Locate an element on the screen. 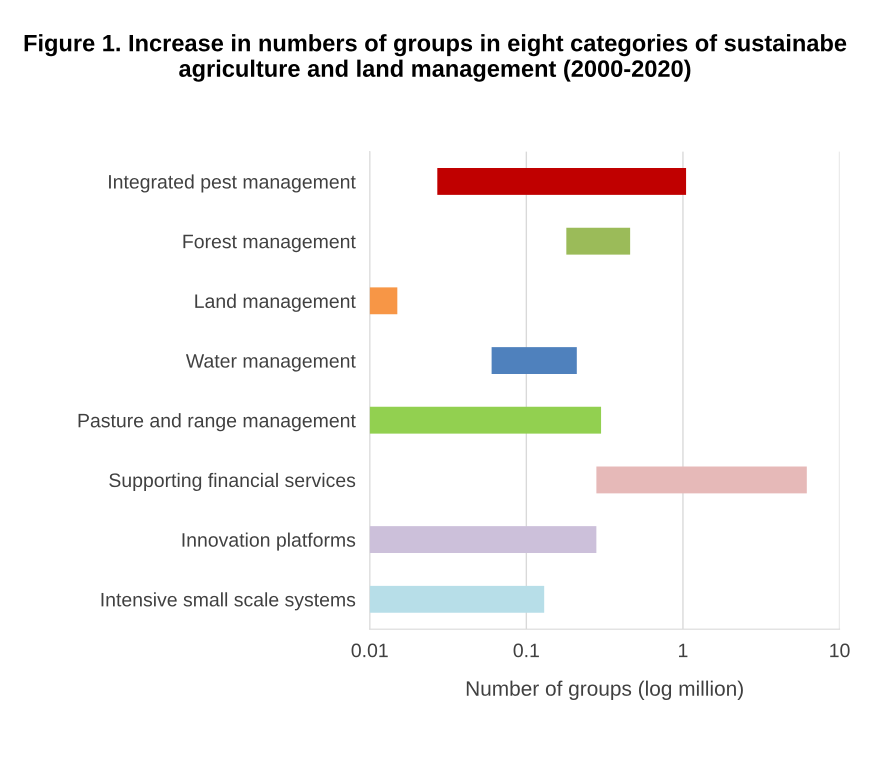 This screenshot has width=870, height=758. x-tick-label: 0.01 is located at coordinates (370, 651).